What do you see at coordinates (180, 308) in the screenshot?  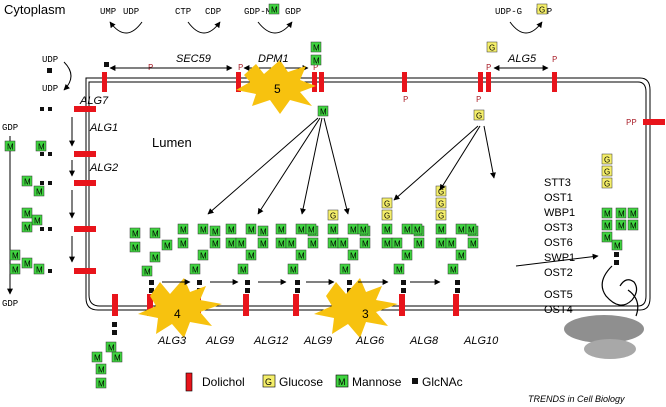 I see `step-4-burst: 4` at bounding box center [180, 308].